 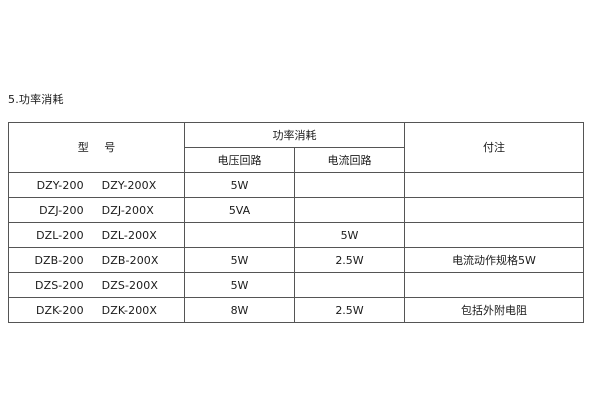 What do you see at coordinates (36, 99) in the screenshot?
I see `page-title: 5.功率消耗` at bounding box center [36, 99].